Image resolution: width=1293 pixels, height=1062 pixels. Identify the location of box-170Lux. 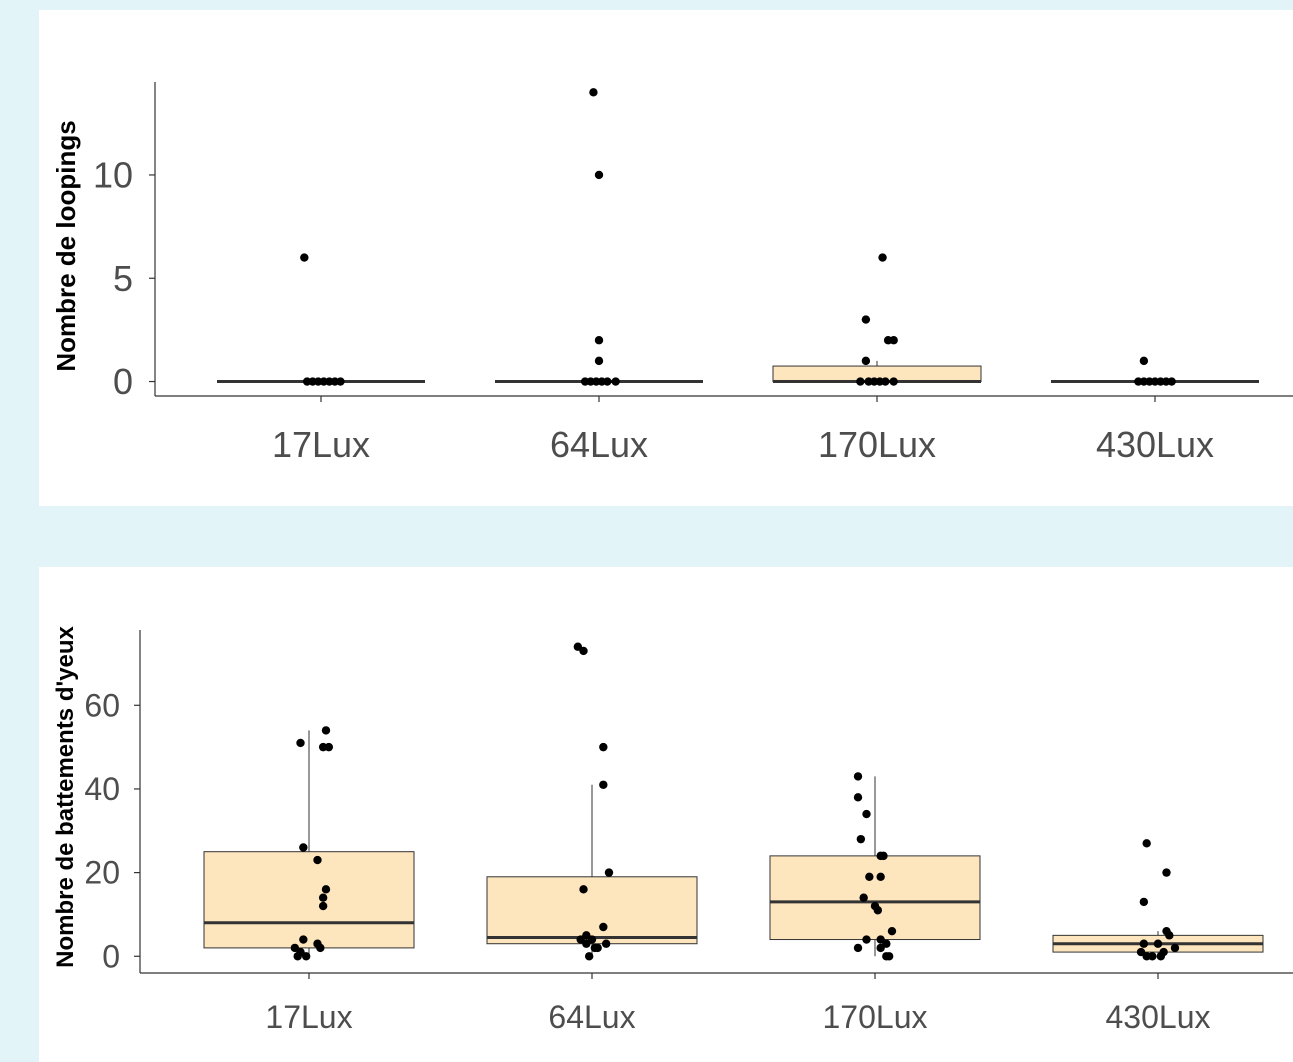
(875, 866).